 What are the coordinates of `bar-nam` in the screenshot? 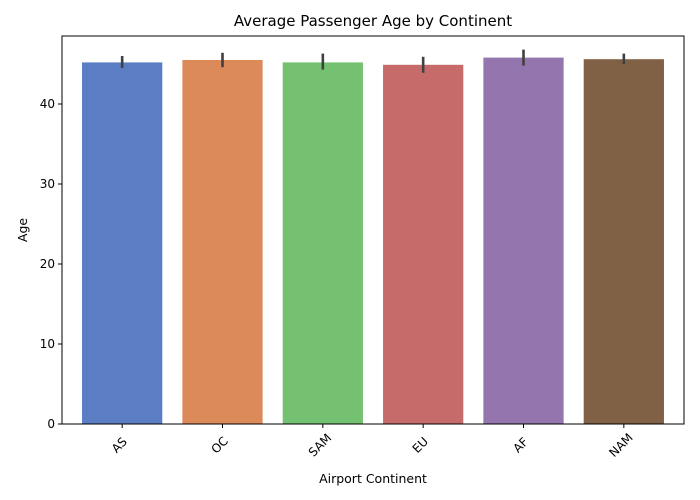 It's located at (623, 241).